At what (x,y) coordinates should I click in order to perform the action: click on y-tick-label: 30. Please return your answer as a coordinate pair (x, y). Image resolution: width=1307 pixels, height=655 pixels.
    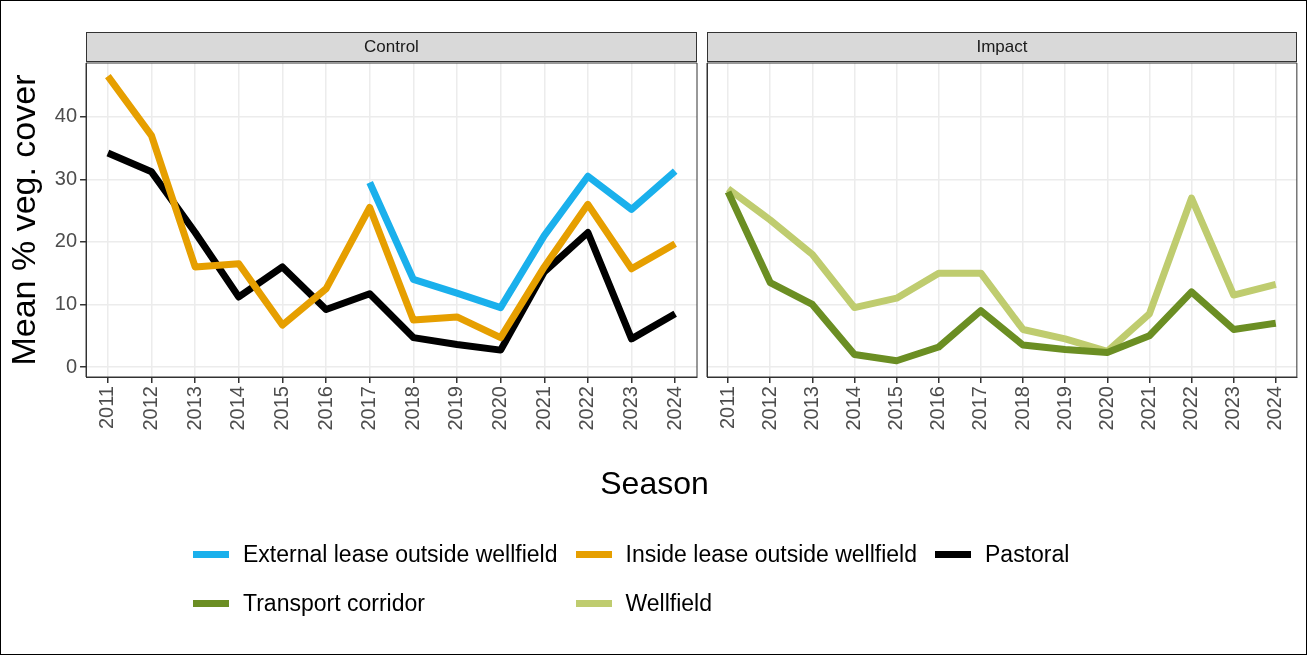
    Looking at the image, I should click on (66, 177).